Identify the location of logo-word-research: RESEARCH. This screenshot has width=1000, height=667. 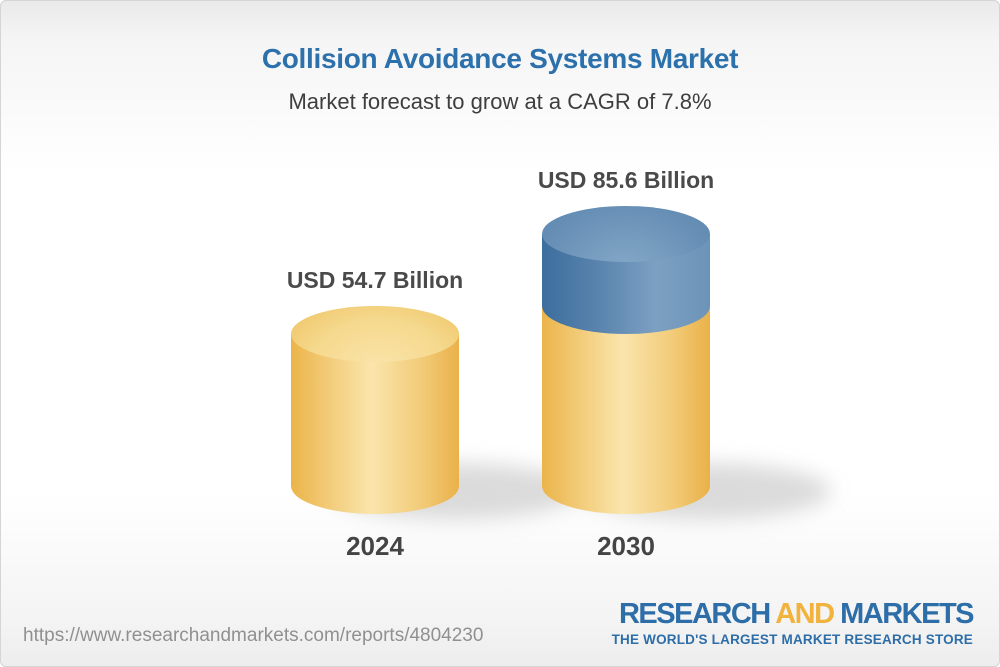
(694, 614).